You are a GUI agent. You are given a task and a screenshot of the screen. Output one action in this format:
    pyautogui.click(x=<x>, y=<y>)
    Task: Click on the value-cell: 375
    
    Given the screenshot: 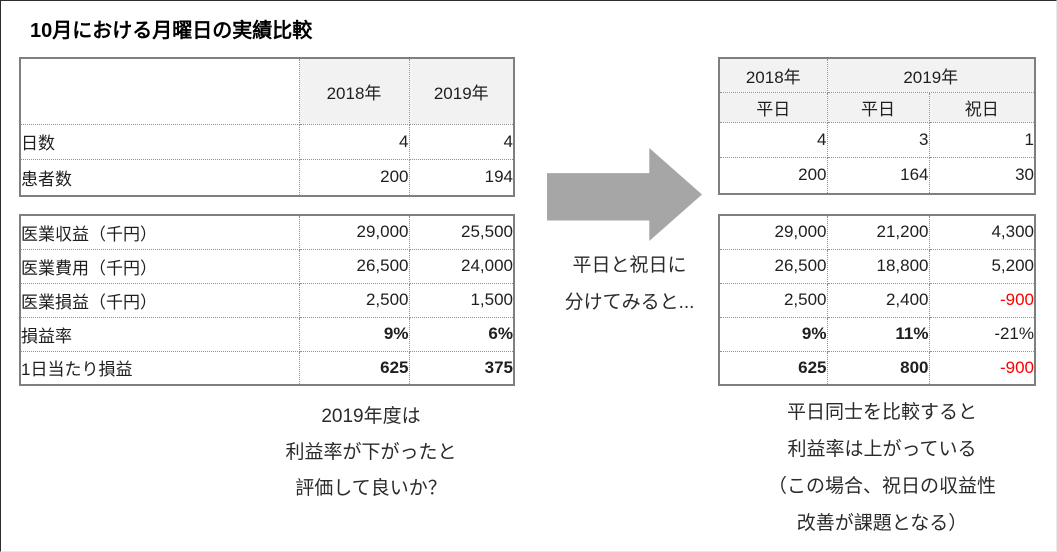 What is the action you would take?
    pyautogui.click(x=461, y=368)
    